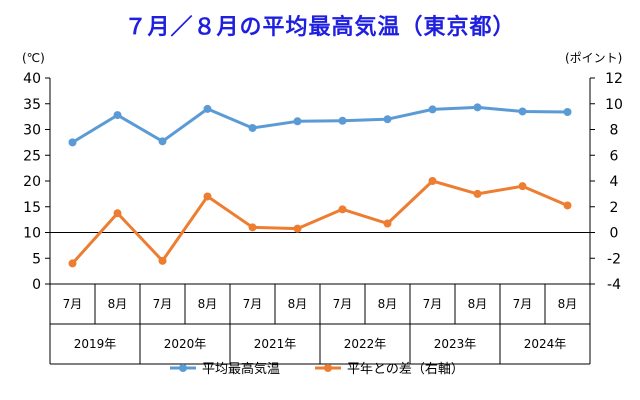 This screenshot has width=640, height=400. What do you see at coordinates (32, 234) in the screenshot?
I see `left-tick-label: 10` at bounding box center [32, 234].